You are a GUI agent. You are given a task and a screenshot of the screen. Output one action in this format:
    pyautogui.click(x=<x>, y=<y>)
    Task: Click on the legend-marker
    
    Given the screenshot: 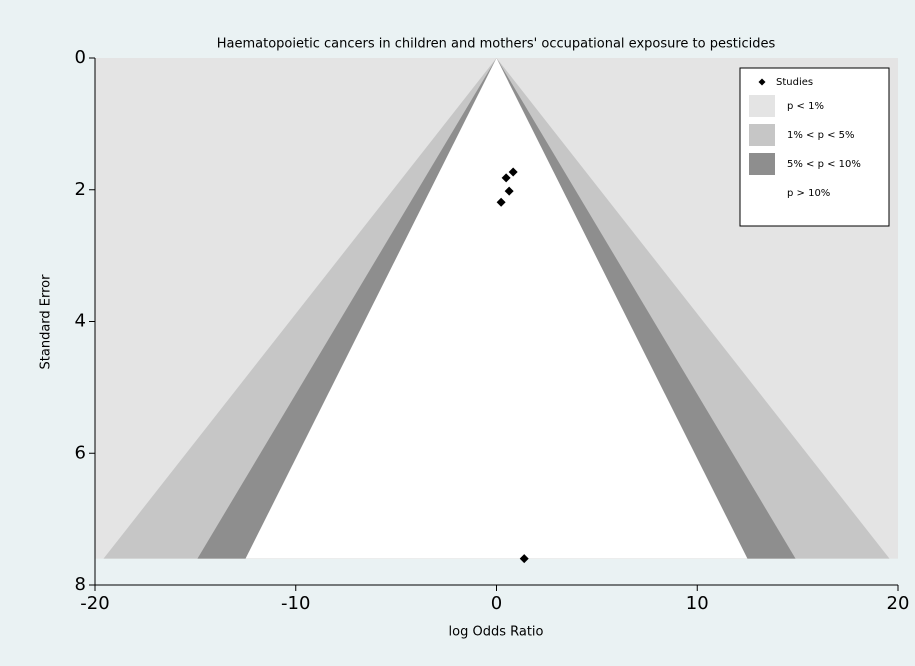 What is the action you would take?
    pyautogui.click(x=762, y=82)
    